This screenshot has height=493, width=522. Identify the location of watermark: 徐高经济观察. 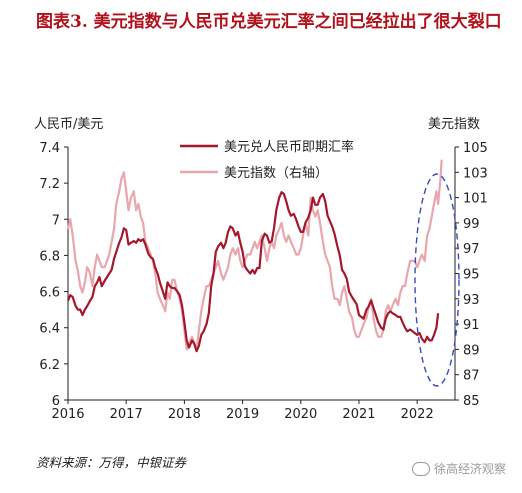
(458, 468).